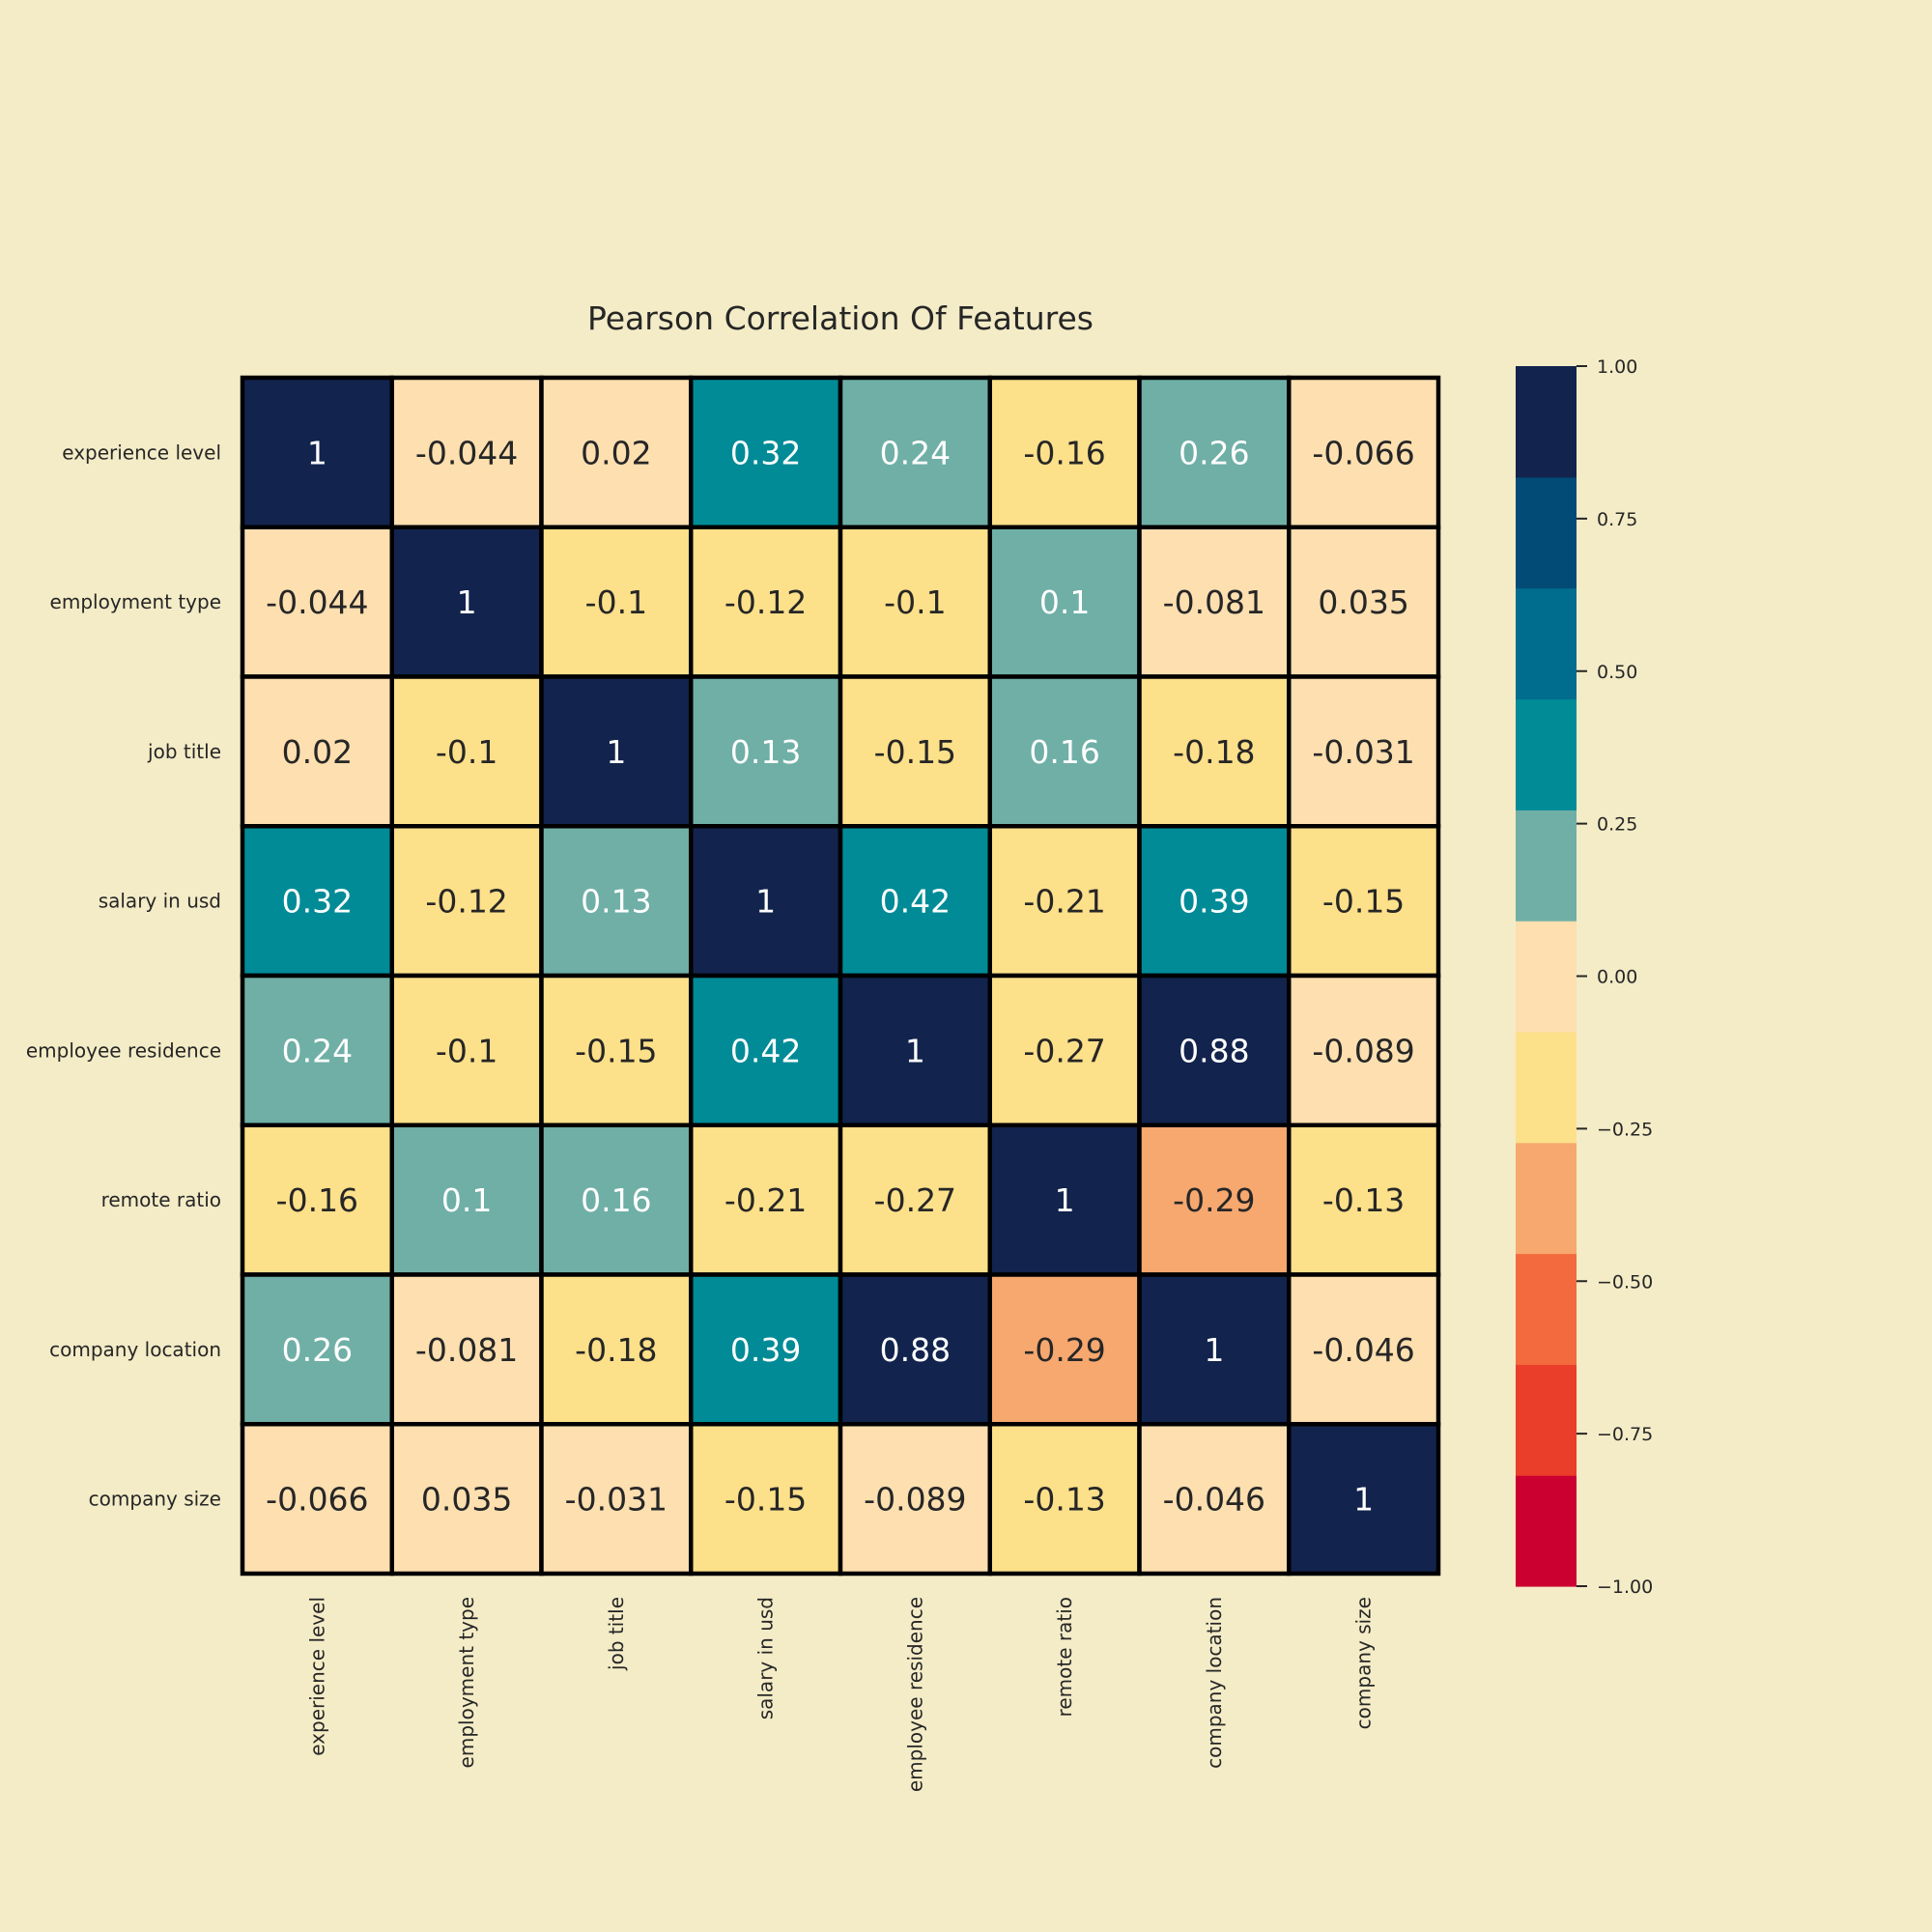 The height and width of the screenshot is (1932, 1932). I want to click on cell-value-label: 0.035, so click(466, 1500).